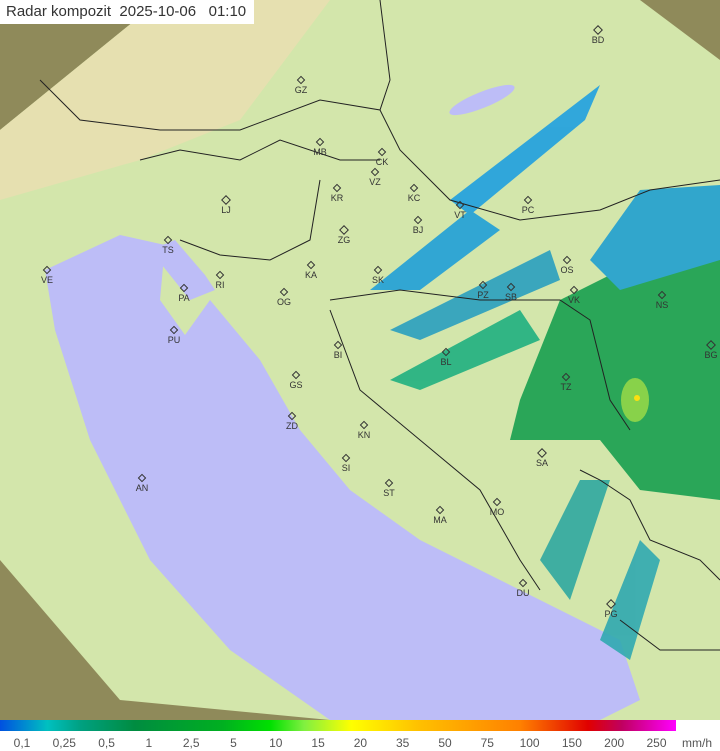 This screenshot has height=751, width=720. Describe the element at coordinates (375, 182) in the screenshot. I see `city-label: VZ` at that location.